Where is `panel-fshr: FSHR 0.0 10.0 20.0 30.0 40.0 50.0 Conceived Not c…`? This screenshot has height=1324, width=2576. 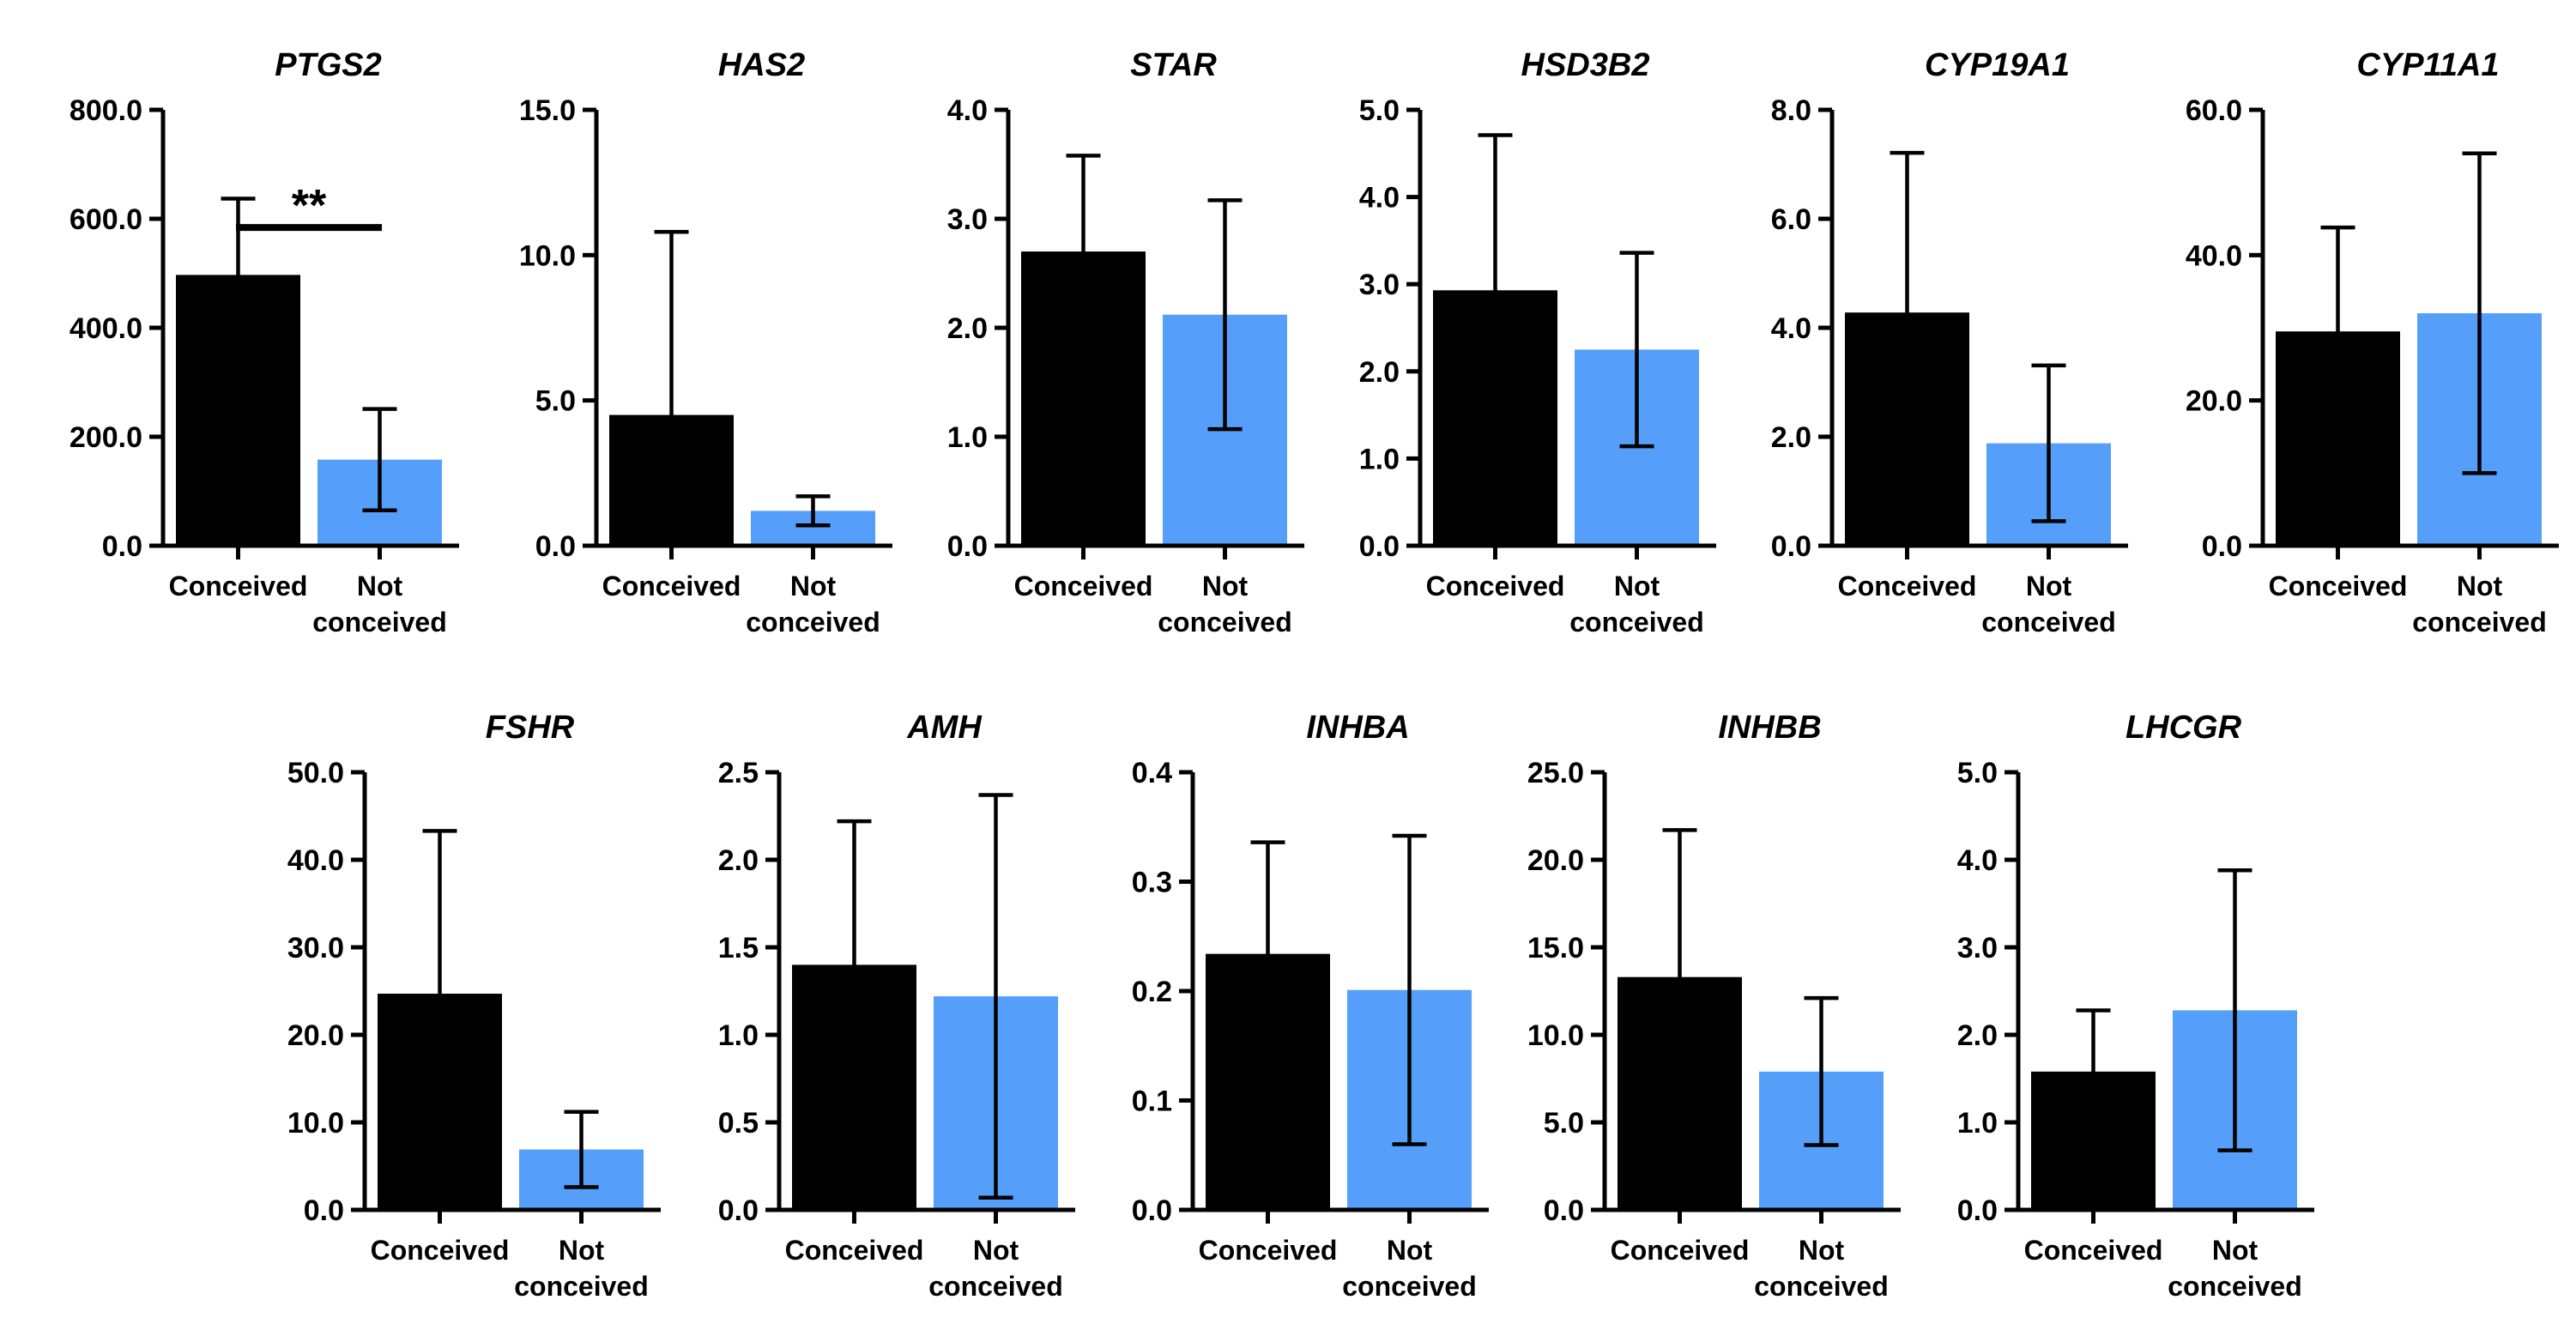
panel-fshr: FSHR 0.0 10.0 20.0 30.0 40.0 50.0 Conceived Not c… is located at coordinates (474, 1006).